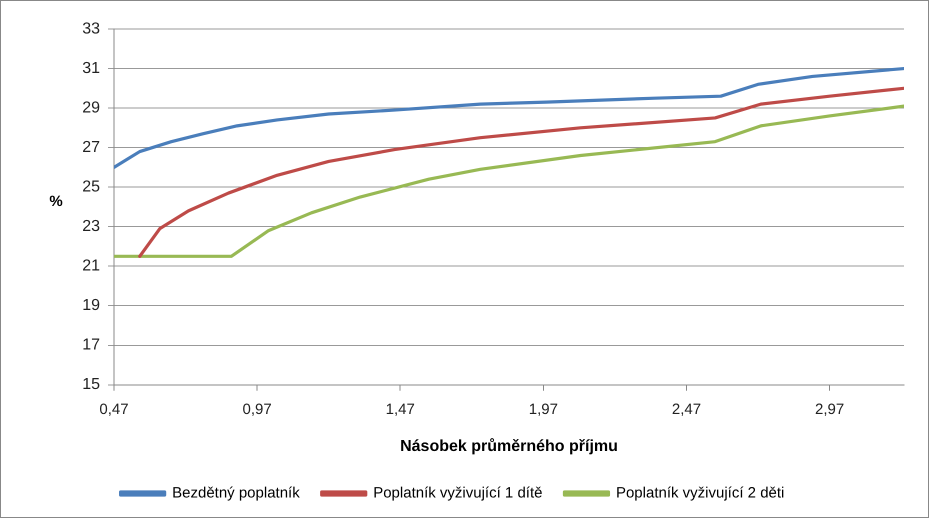  I want to click on x-tick-label: 1,47, so click(400, 409).